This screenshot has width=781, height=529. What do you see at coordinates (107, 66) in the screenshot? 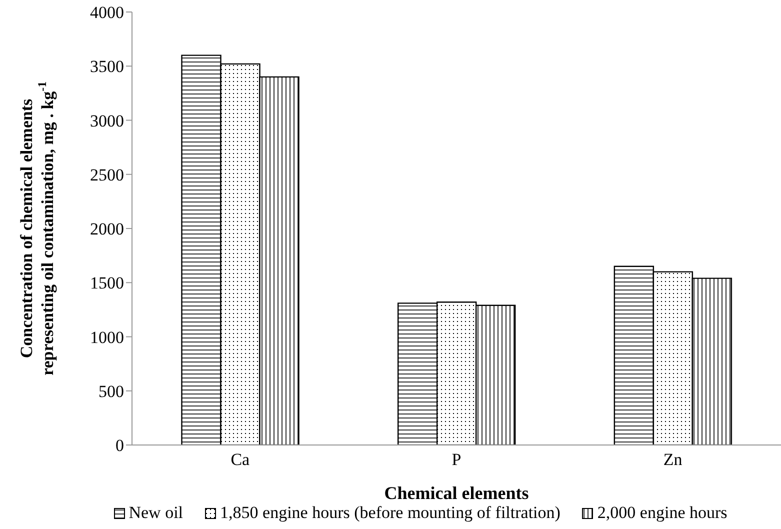
I see `y-tick-label: 3500` at bounding box center [107, 66].